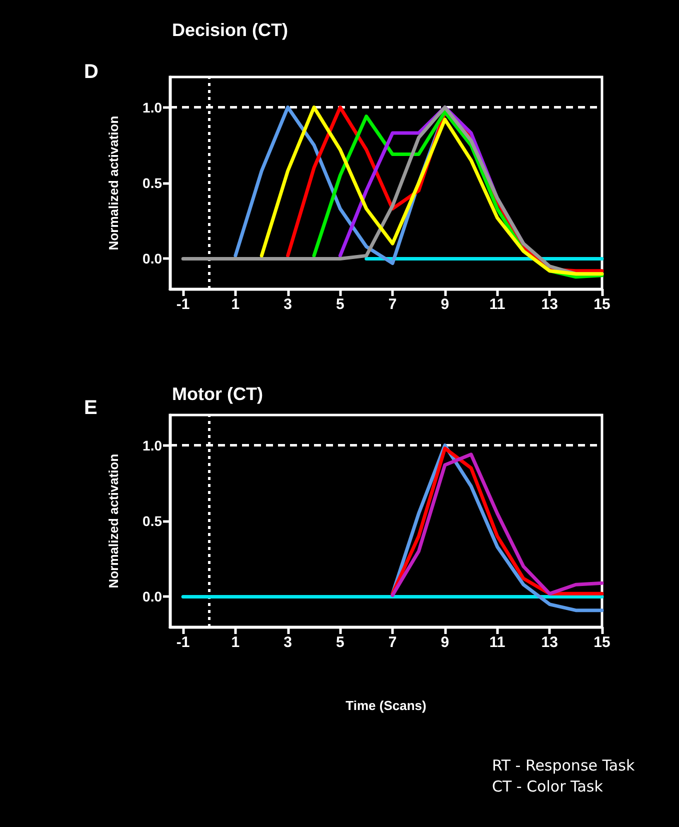 Image resolution: width=679 pixels, height=827 pixels. Describe the element at coordinates (217, 394) in the screenshot. I see `chart-title: Motor (CT)` at that location.